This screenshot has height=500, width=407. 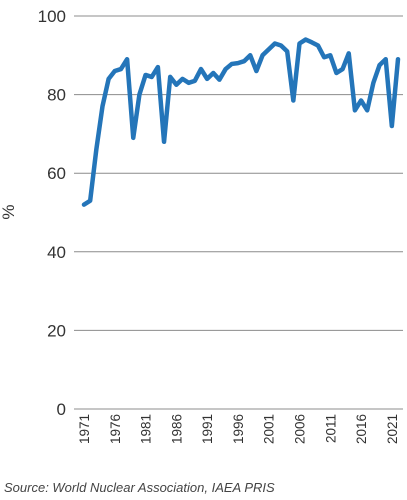 I want to click on x-tick-label: 1996, so click(x=238, y=429).